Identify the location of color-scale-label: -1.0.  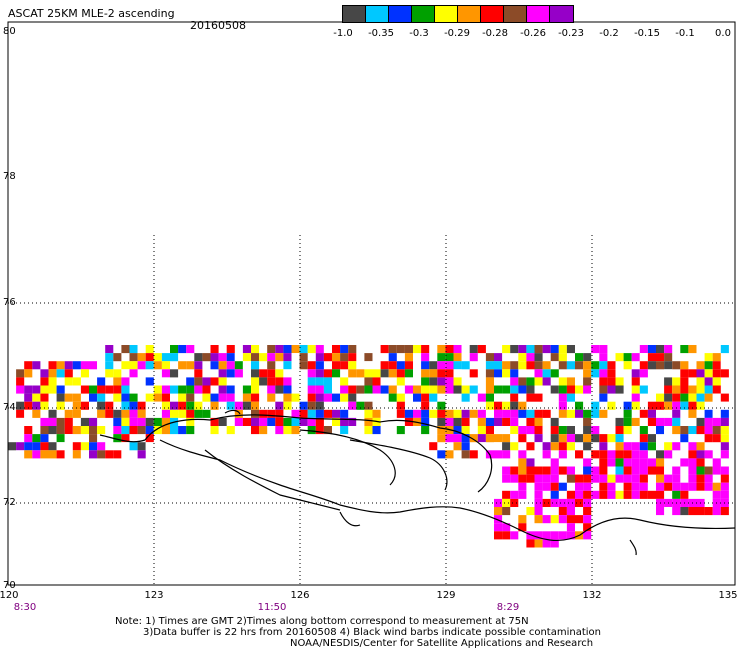
(343, 33).